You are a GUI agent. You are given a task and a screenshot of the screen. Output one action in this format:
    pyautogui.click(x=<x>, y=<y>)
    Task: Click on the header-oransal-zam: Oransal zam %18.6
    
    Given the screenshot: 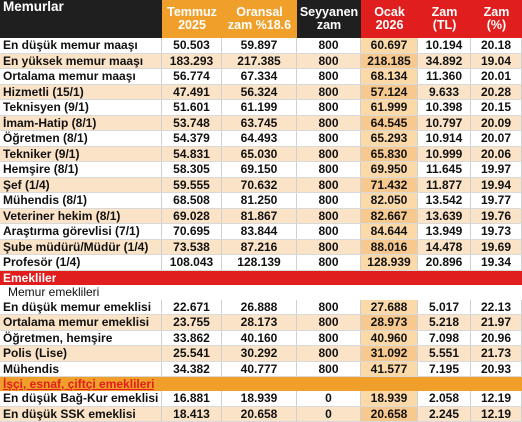 What is the action you would take?
    pyautogui.click(x=259, y=19)
    